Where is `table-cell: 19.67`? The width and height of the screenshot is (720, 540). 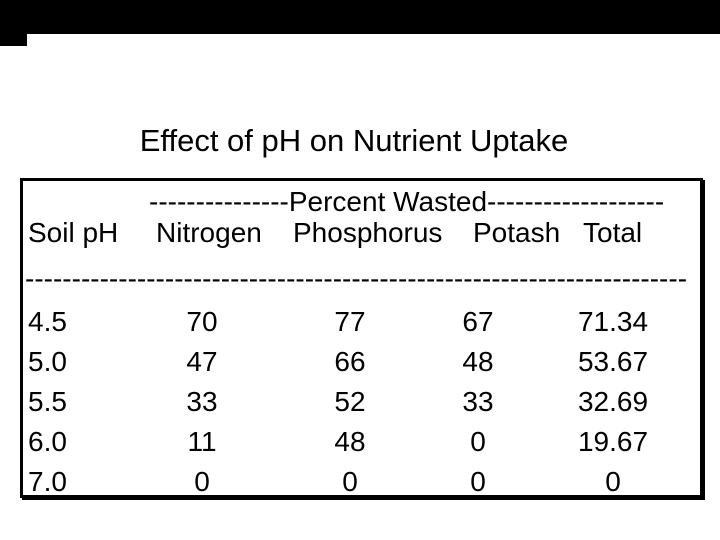 table-cell: 19.67 is located at coordinates (613, 441).